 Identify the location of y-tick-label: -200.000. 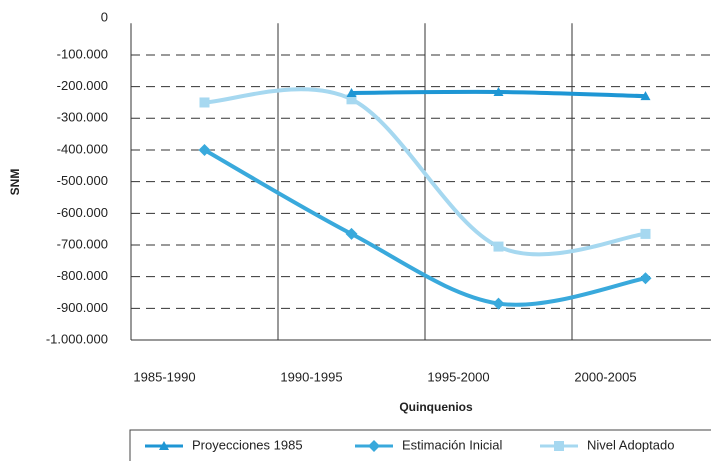
(82, 85).